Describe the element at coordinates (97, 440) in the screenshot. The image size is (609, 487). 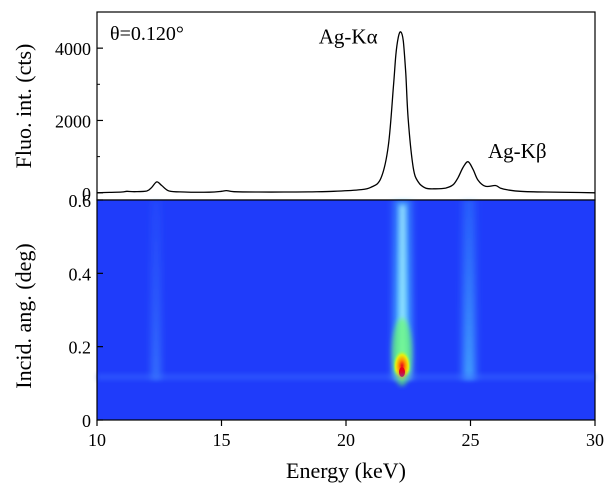
I see `x-tick-label: 10` at that location.